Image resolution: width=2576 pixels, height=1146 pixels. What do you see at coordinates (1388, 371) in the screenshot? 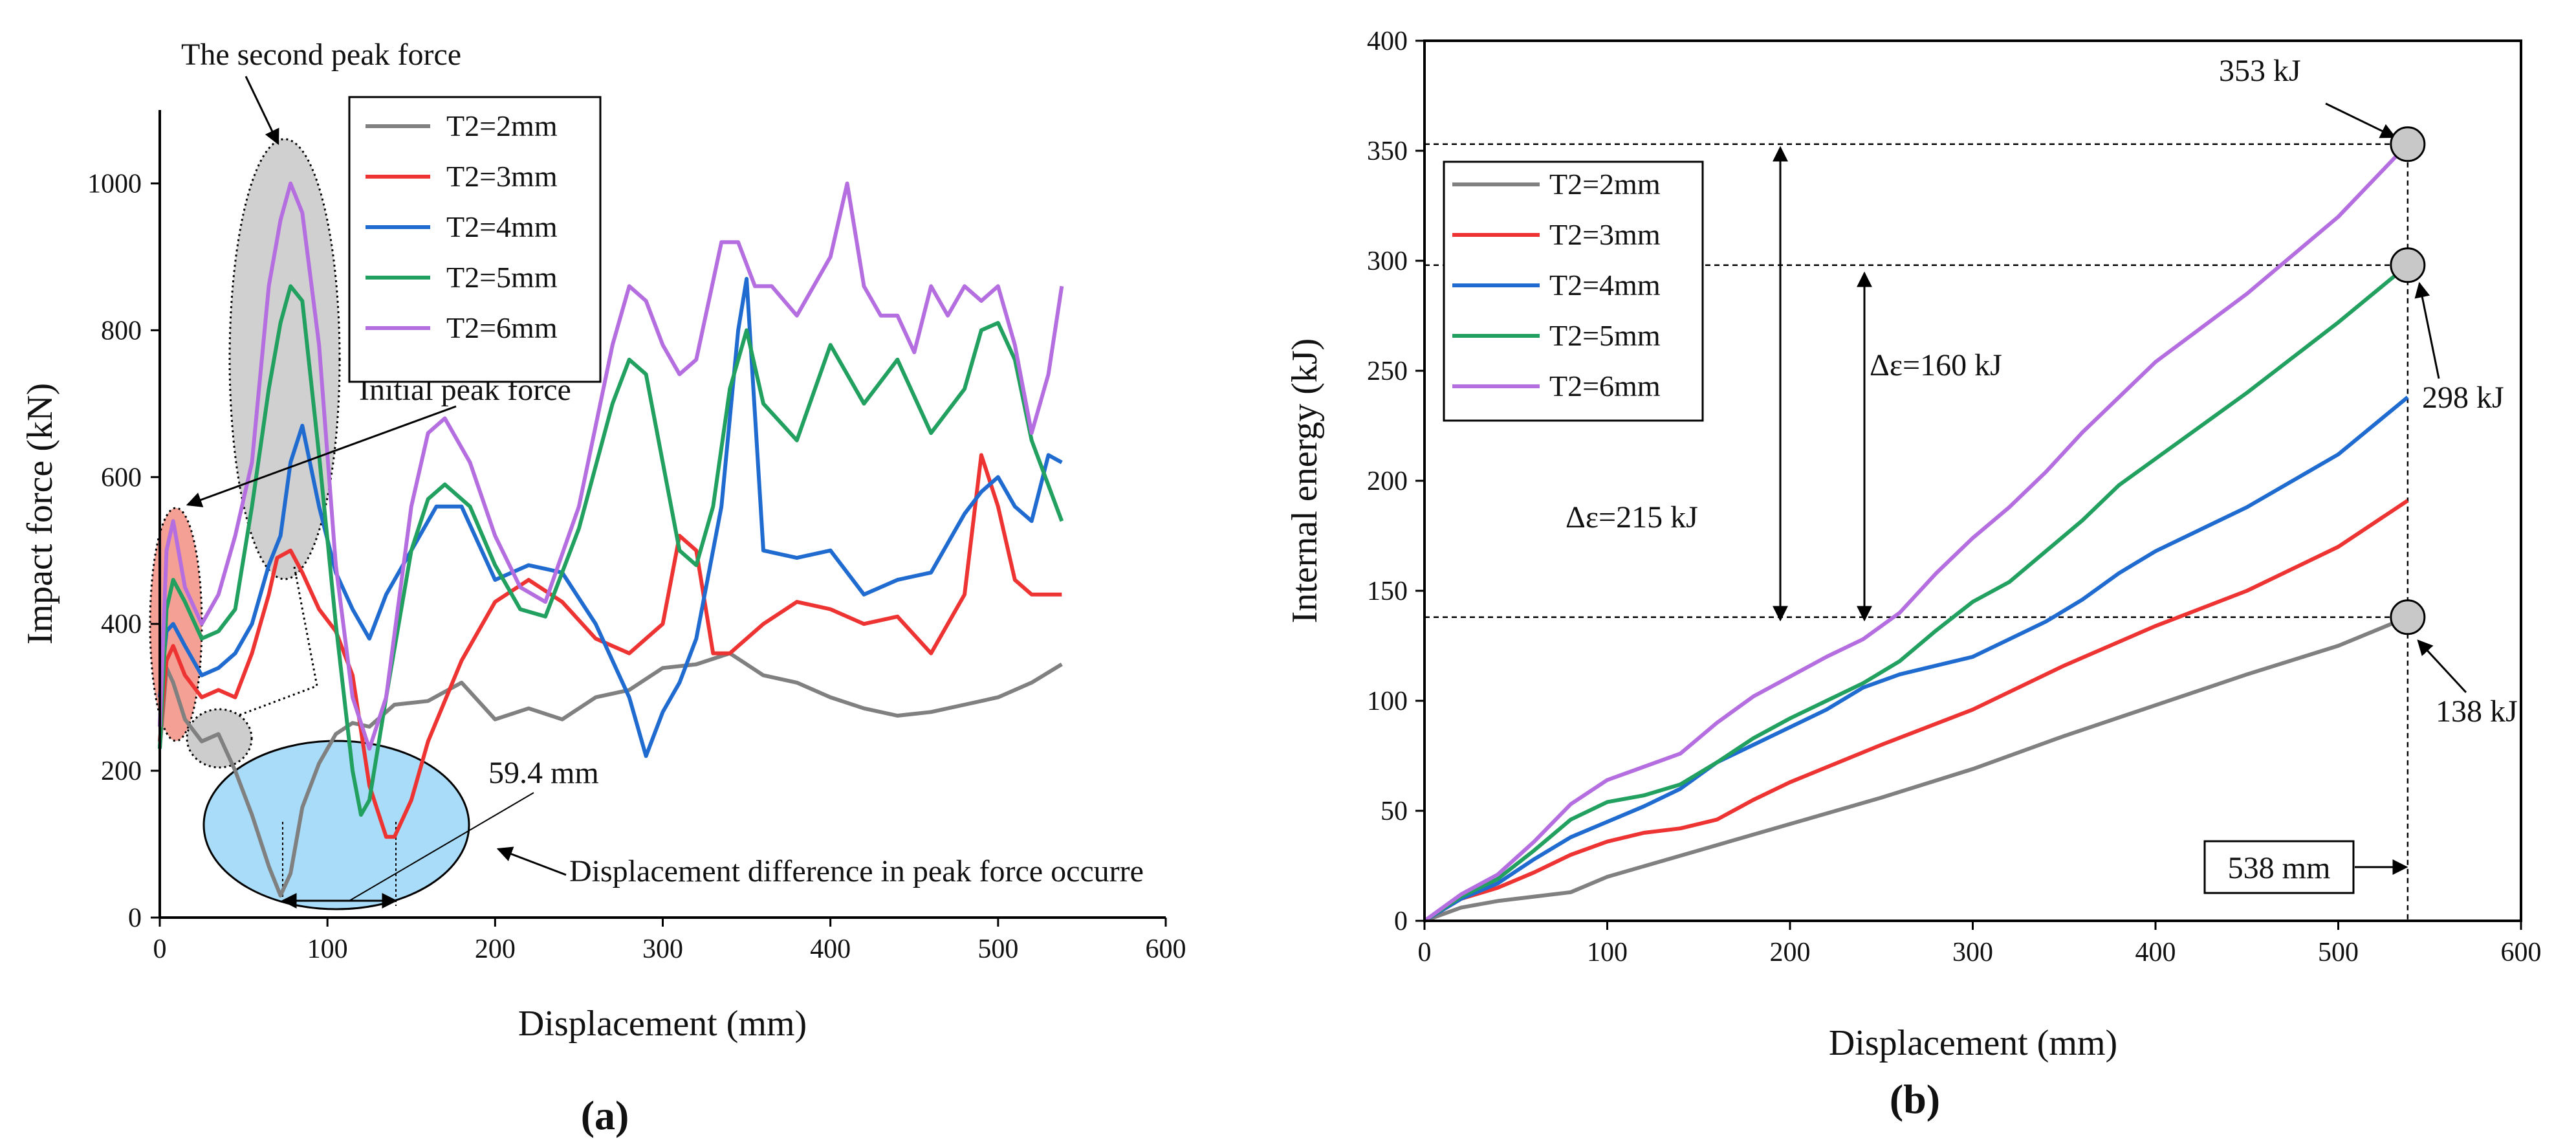
I see `panel-b-y-tick-label: 250` at bounding box center [1388, 371].